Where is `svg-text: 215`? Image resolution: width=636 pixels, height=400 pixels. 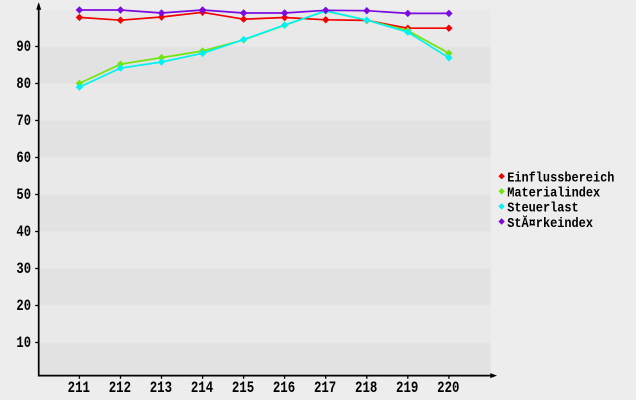 svg-text: 215 is located at coordinates (243, 388).